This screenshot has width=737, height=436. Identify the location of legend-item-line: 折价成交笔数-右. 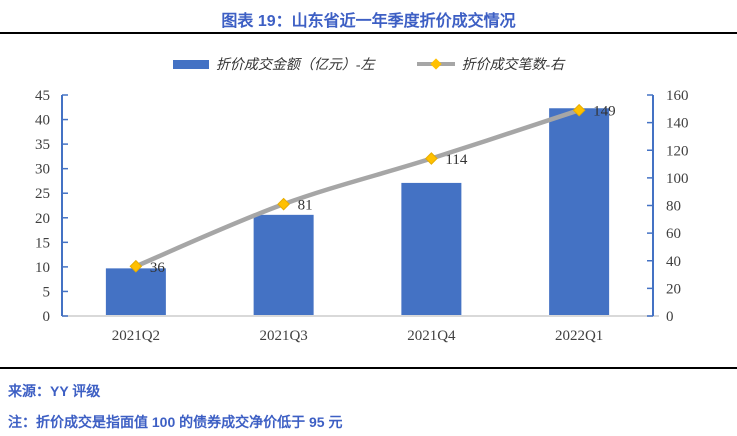
(490, 64).